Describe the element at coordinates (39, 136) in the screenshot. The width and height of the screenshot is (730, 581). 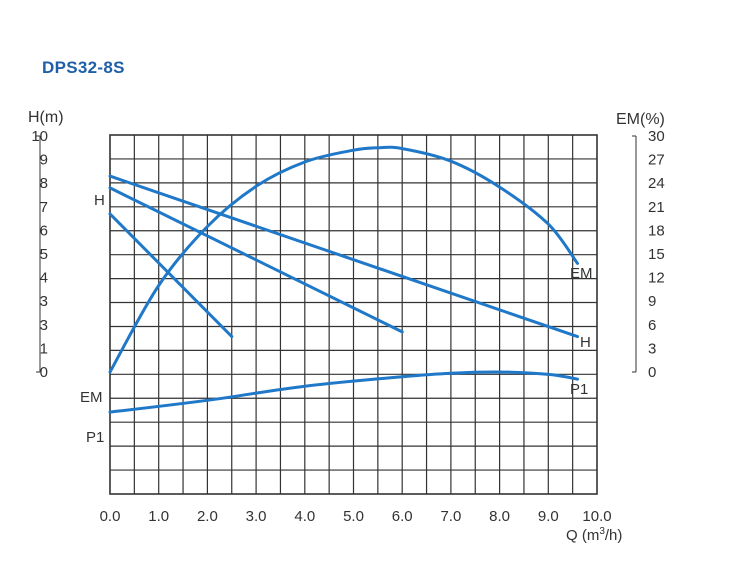
I see `y-left-tick-label: 10` at that location.